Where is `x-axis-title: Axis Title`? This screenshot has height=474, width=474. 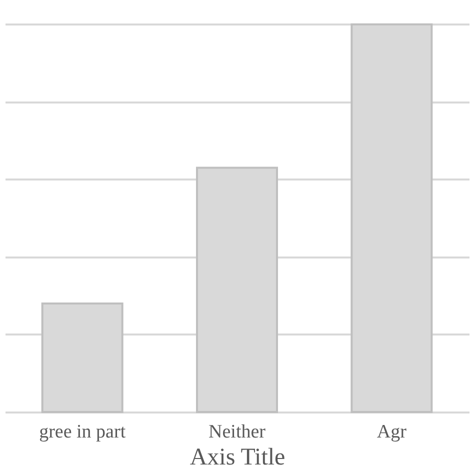
x-axis-title: Axis Title is located at coordinates (238, 457).